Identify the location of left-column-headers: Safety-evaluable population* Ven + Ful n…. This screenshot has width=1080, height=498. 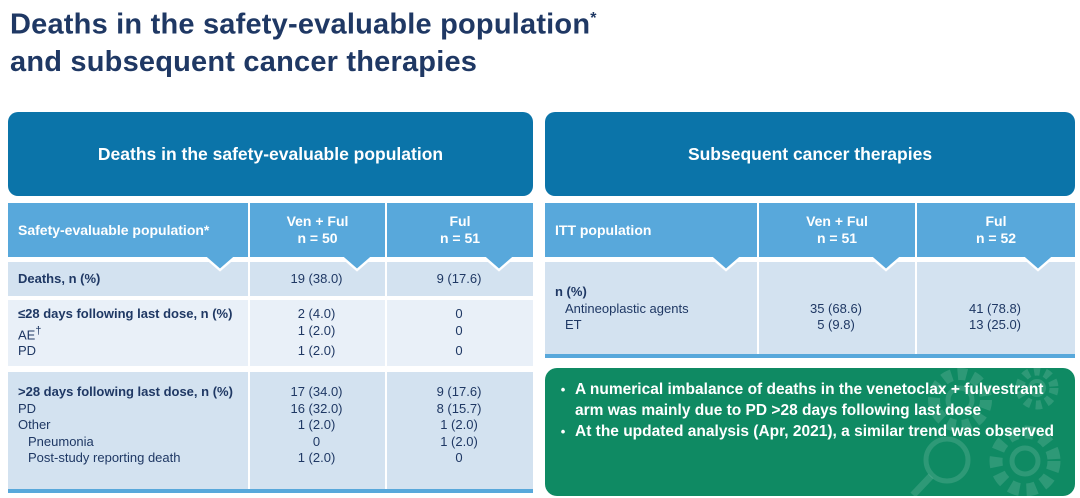
(270, 230).